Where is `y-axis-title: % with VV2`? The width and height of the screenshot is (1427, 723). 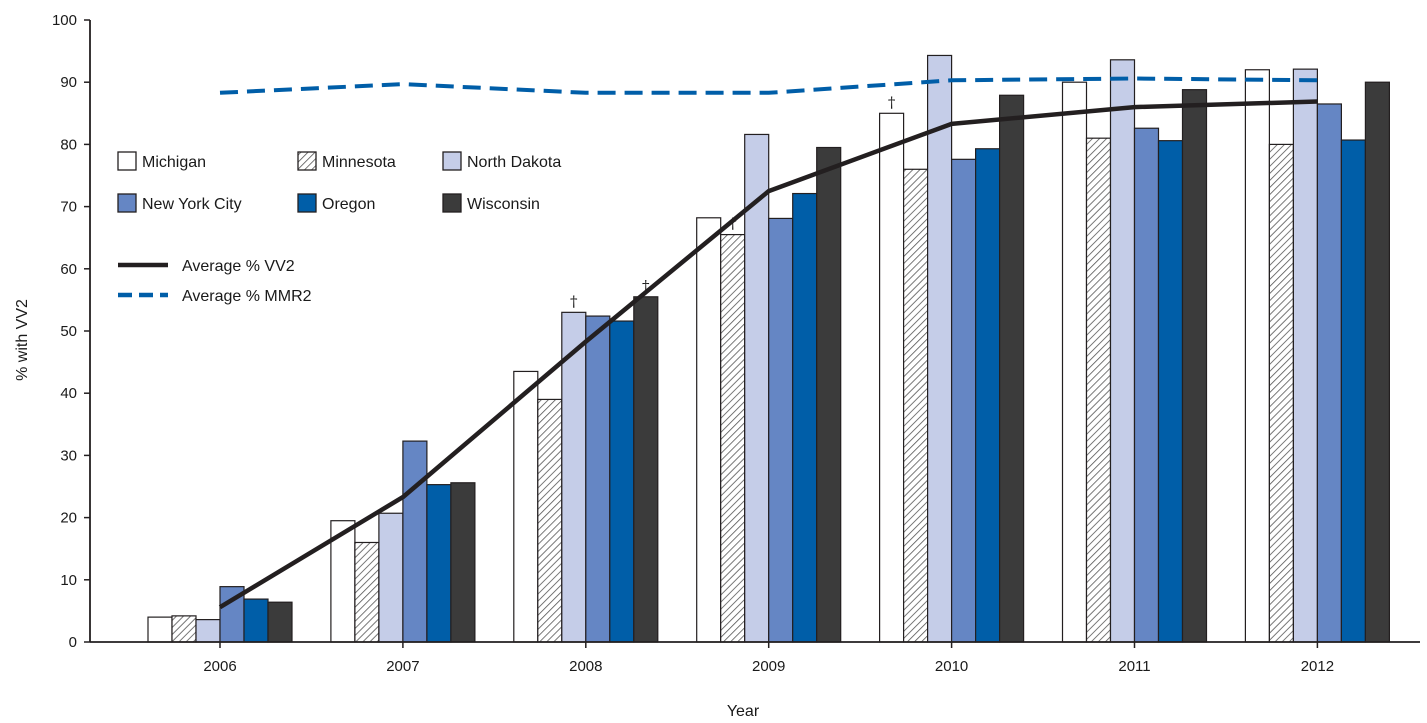 y-axis-title: % with VV2 is located at coordinates (22, 340).